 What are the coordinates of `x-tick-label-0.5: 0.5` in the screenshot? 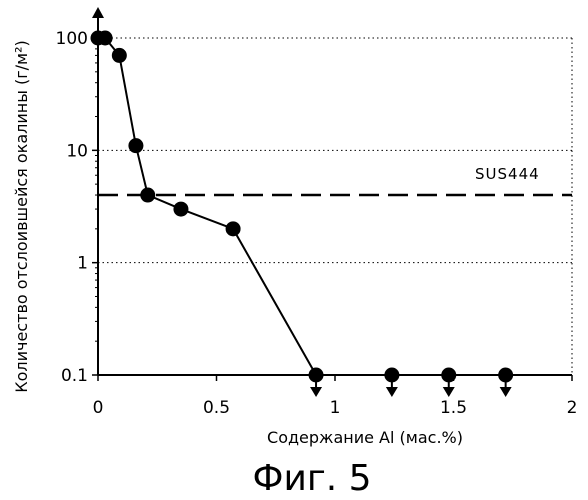 It's located at (216, 408).